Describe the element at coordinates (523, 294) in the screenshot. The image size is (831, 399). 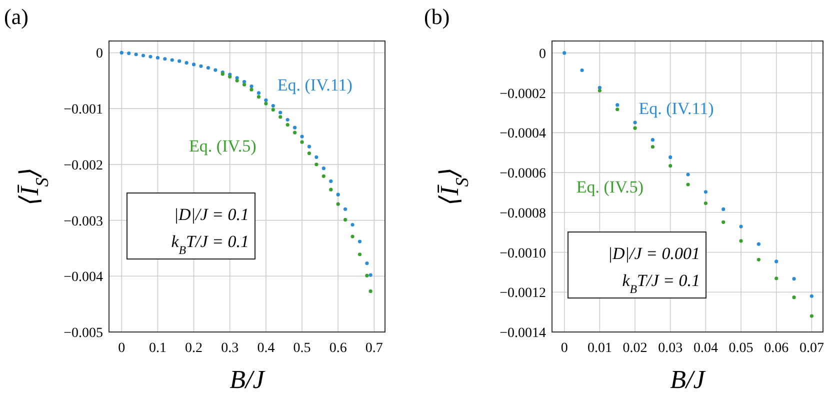
I see `y-tick-label: −0.0012` at that location.